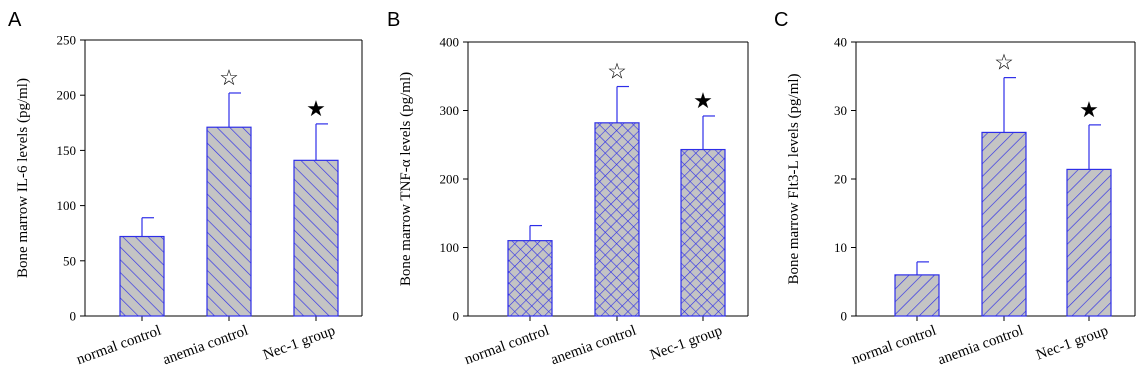 The height and width of the screenshot is (392, 1138). What do you see at coordinates (840, 179) in the screenshot?
I see `y-tick-label: 20` at bounding box center [840, 179].